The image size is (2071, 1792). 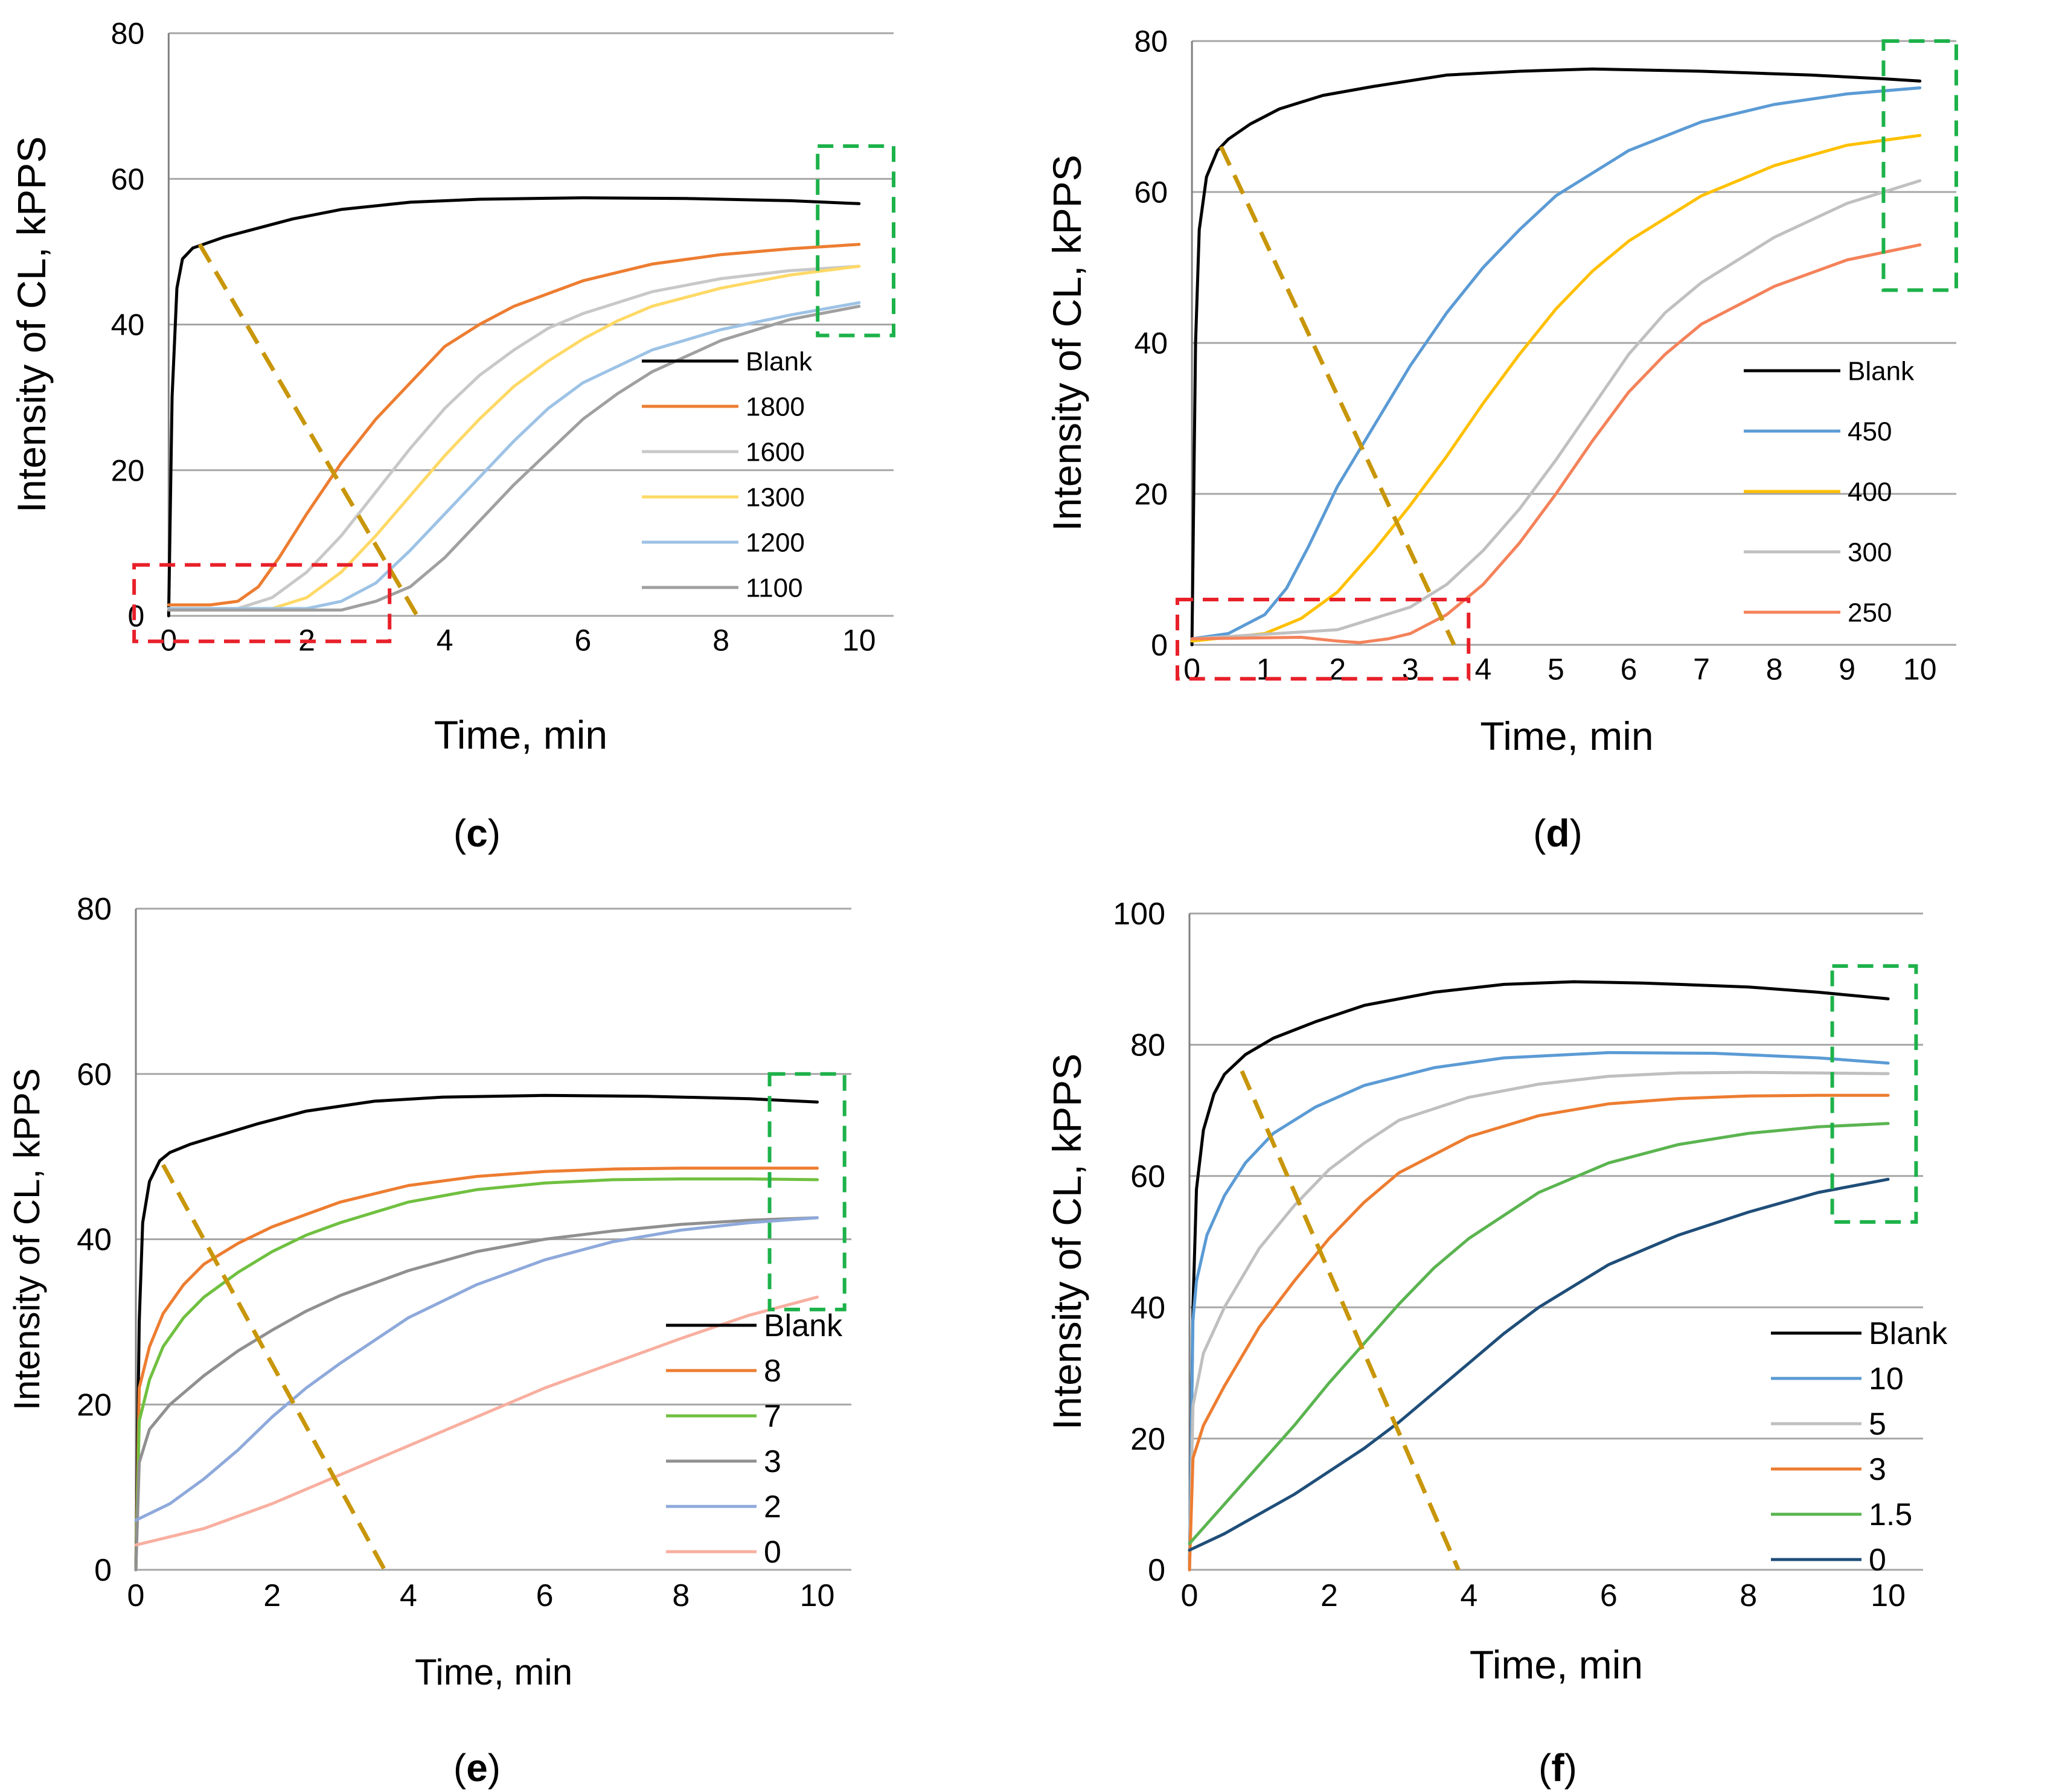 I want to click on x-tick-label: 1, so click(x=1265, y=669).